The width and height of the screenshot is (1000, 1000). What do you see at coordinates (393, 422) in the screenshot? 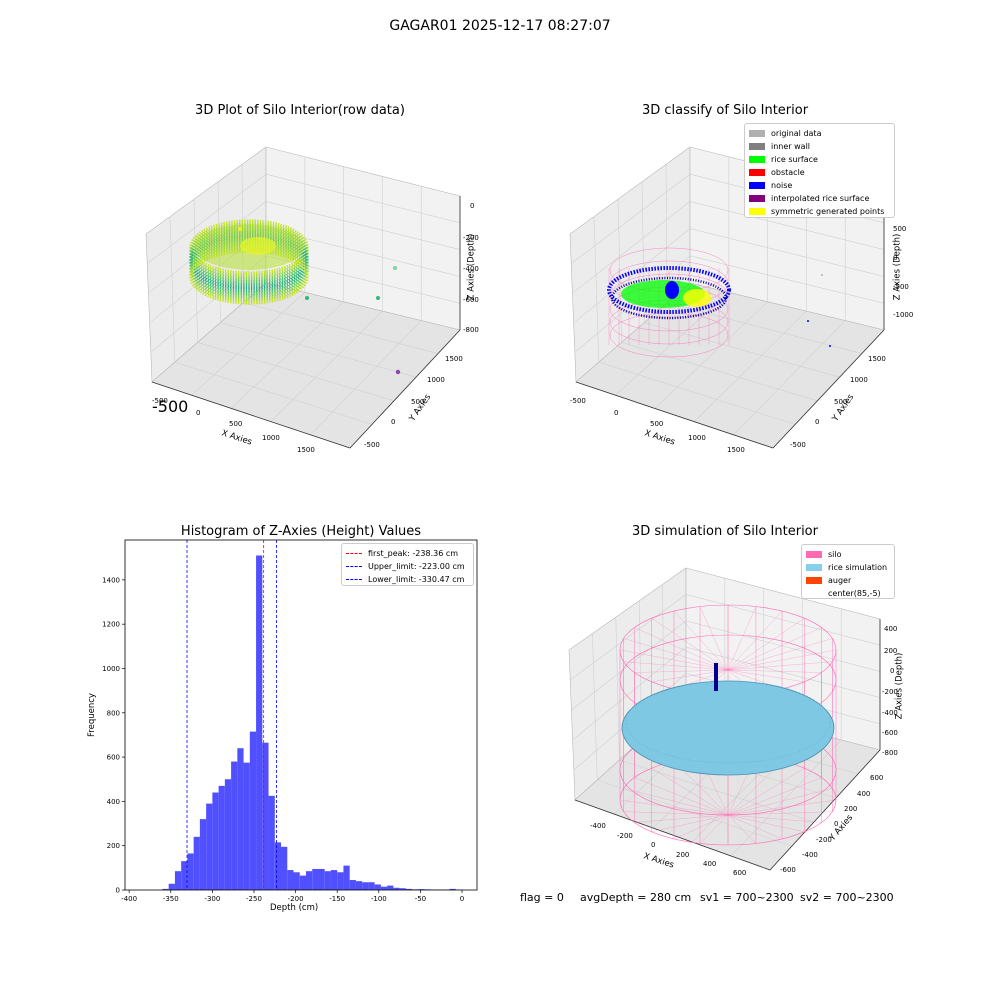
I see `raw3d-y-tick-1: 0` at bounding box center [393, 422].